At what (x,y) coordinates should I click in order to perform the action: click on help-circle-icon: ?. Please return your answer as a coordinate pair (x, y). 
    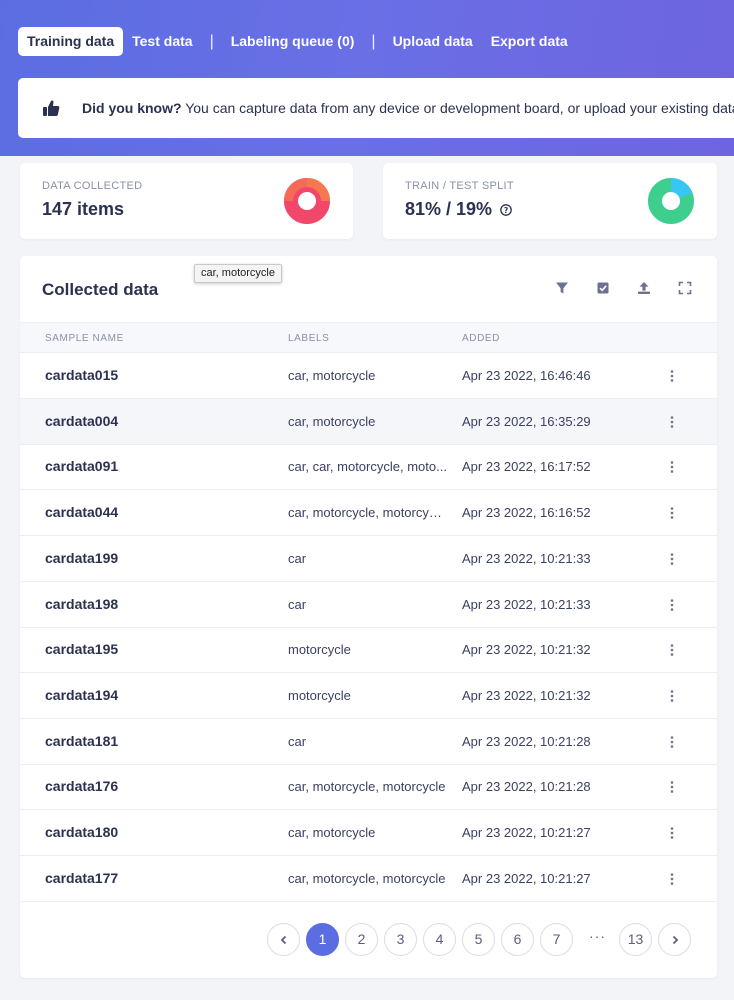
    Looking at the image, I should click on (506, 209).